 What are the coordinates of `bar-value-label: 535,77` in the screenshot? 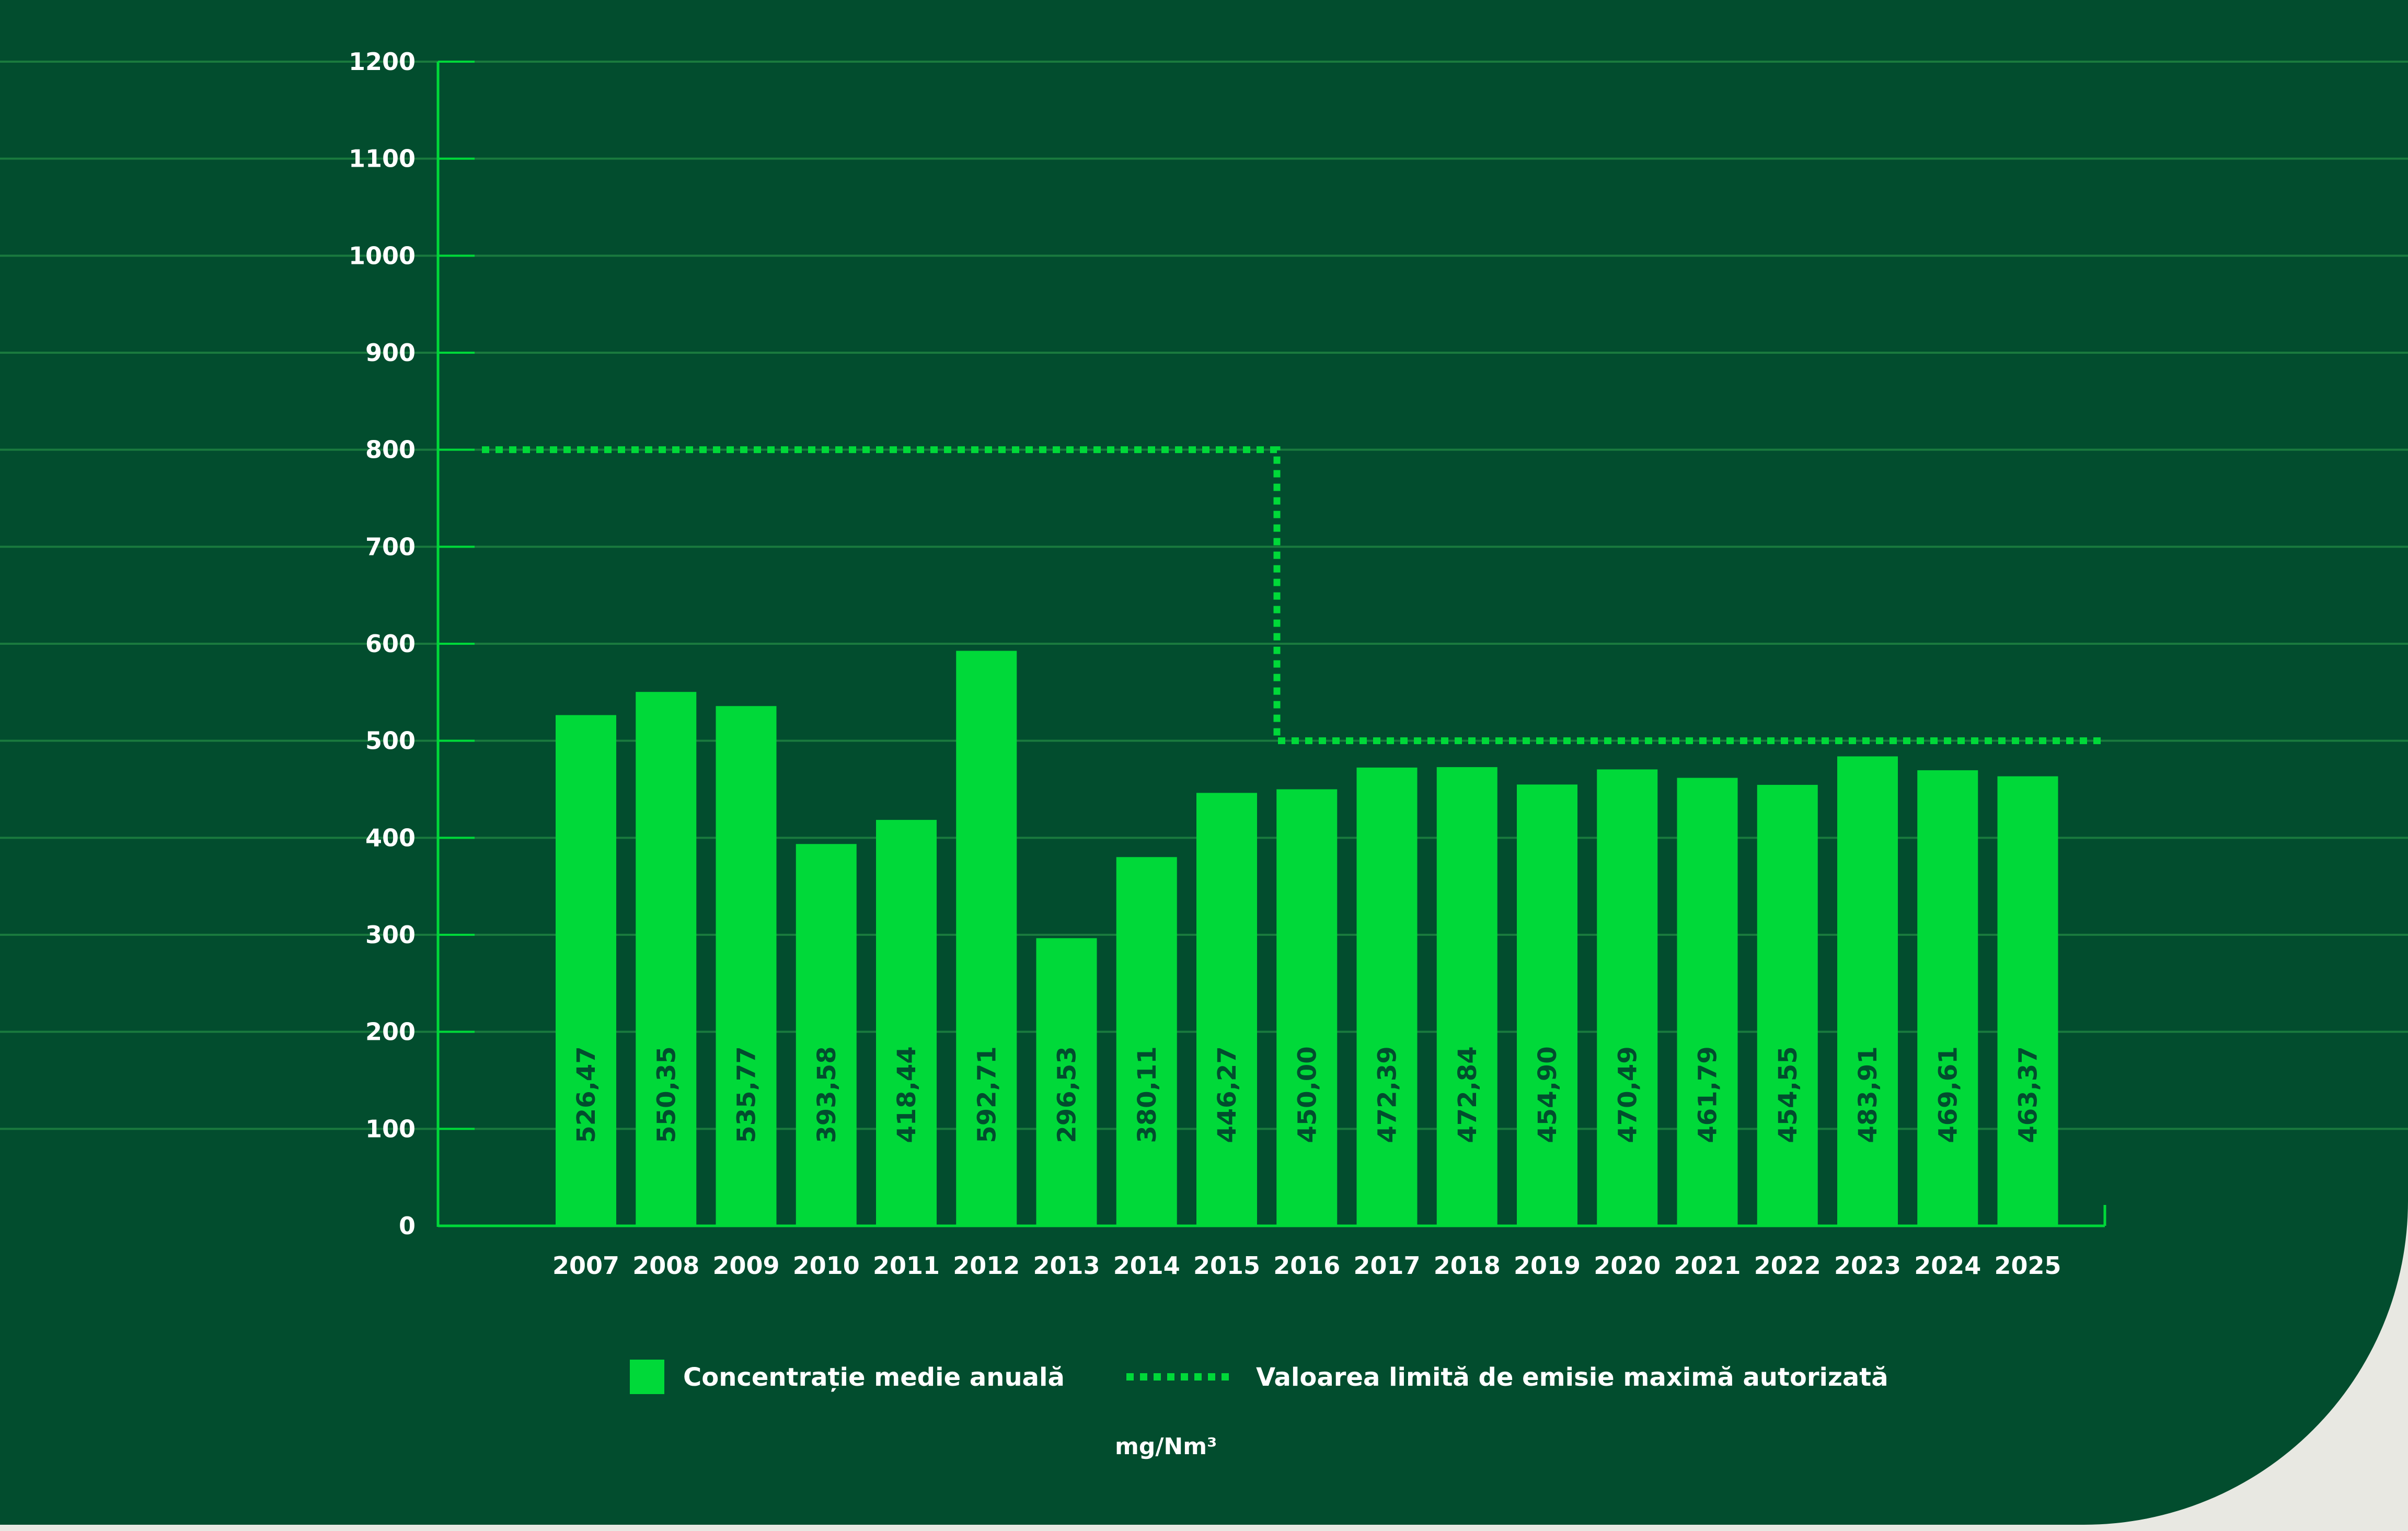 It's located at (747, 1094).